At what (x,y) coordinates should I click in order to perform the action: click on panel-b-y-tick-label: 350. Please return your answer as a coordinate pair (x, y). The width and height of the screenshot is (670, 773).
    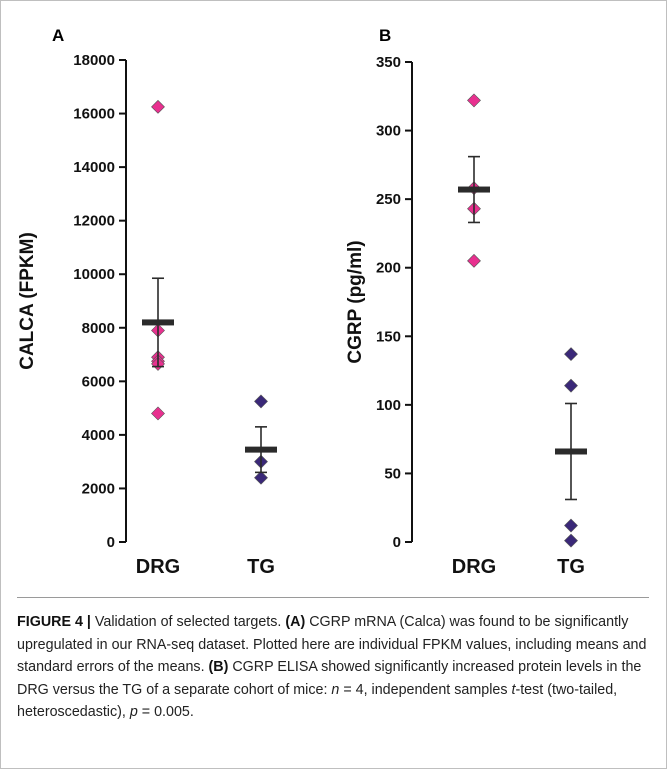
    Looking at the image, I should click on (388, 62).